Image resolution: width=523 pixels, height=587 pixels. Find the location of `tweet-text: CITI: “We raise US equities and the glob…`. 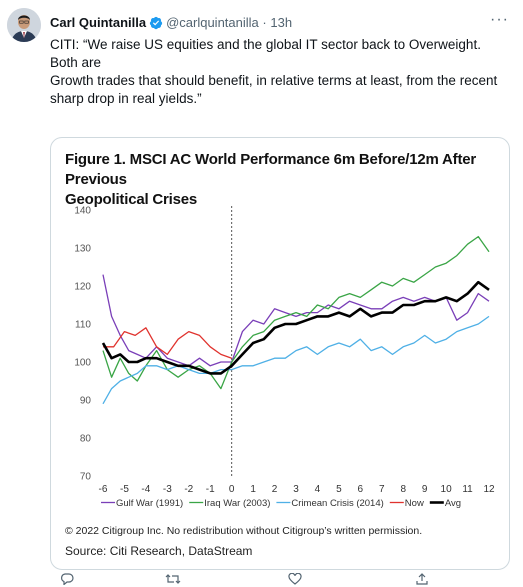

tweet-text: CITI: “We raise US equities and the glob… is located at coordinates (280, 72).